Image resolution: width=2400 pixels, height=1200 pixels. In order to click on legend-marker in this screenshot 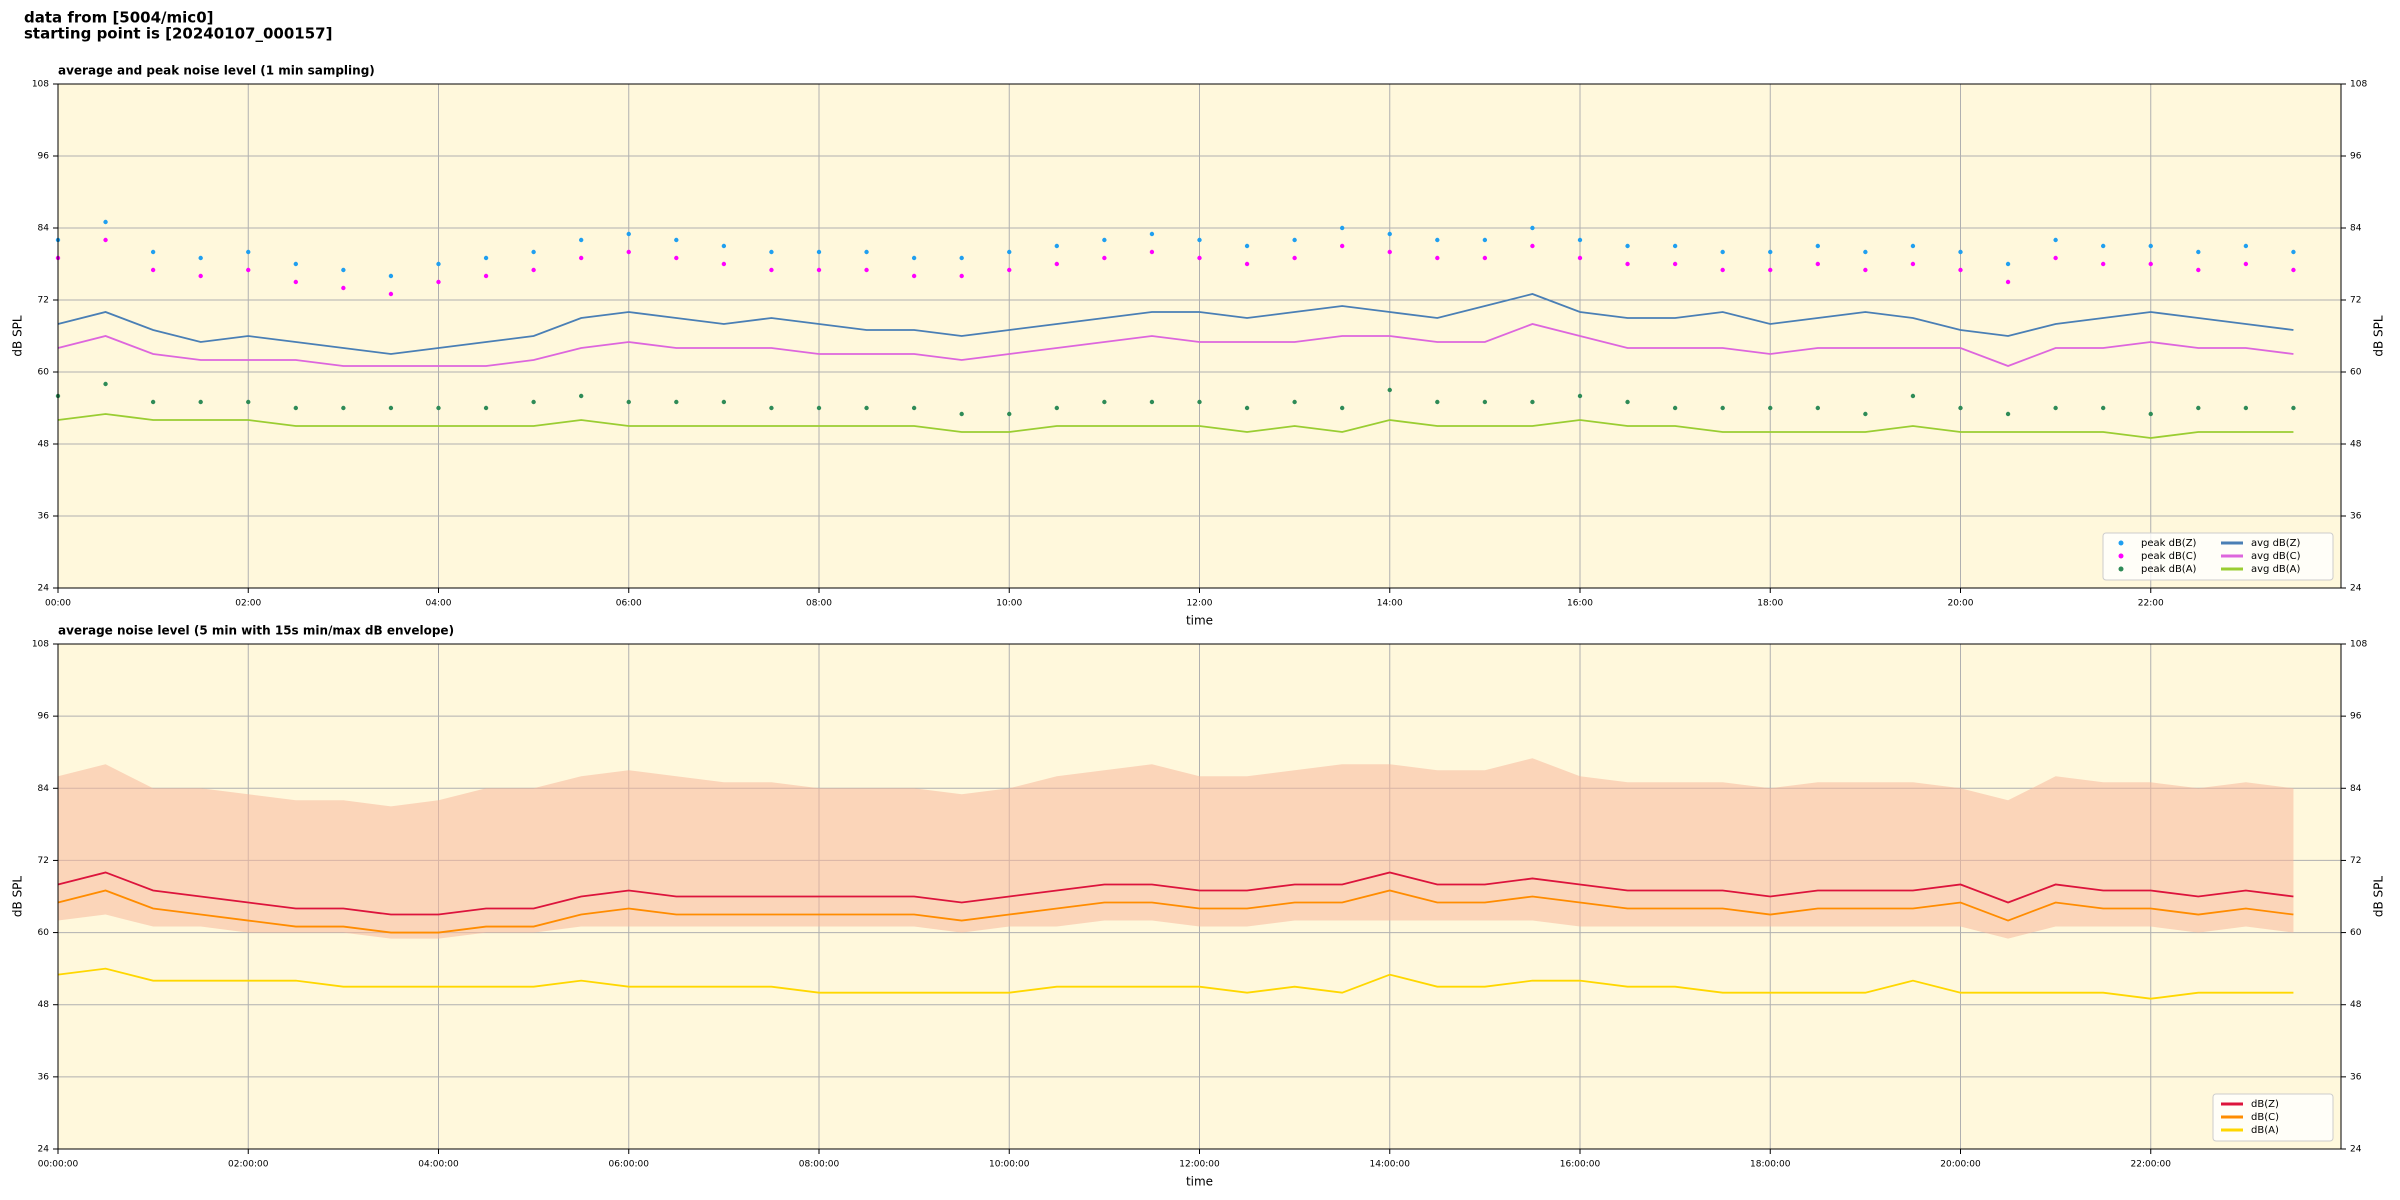, I will do `click(2121, 543)`.